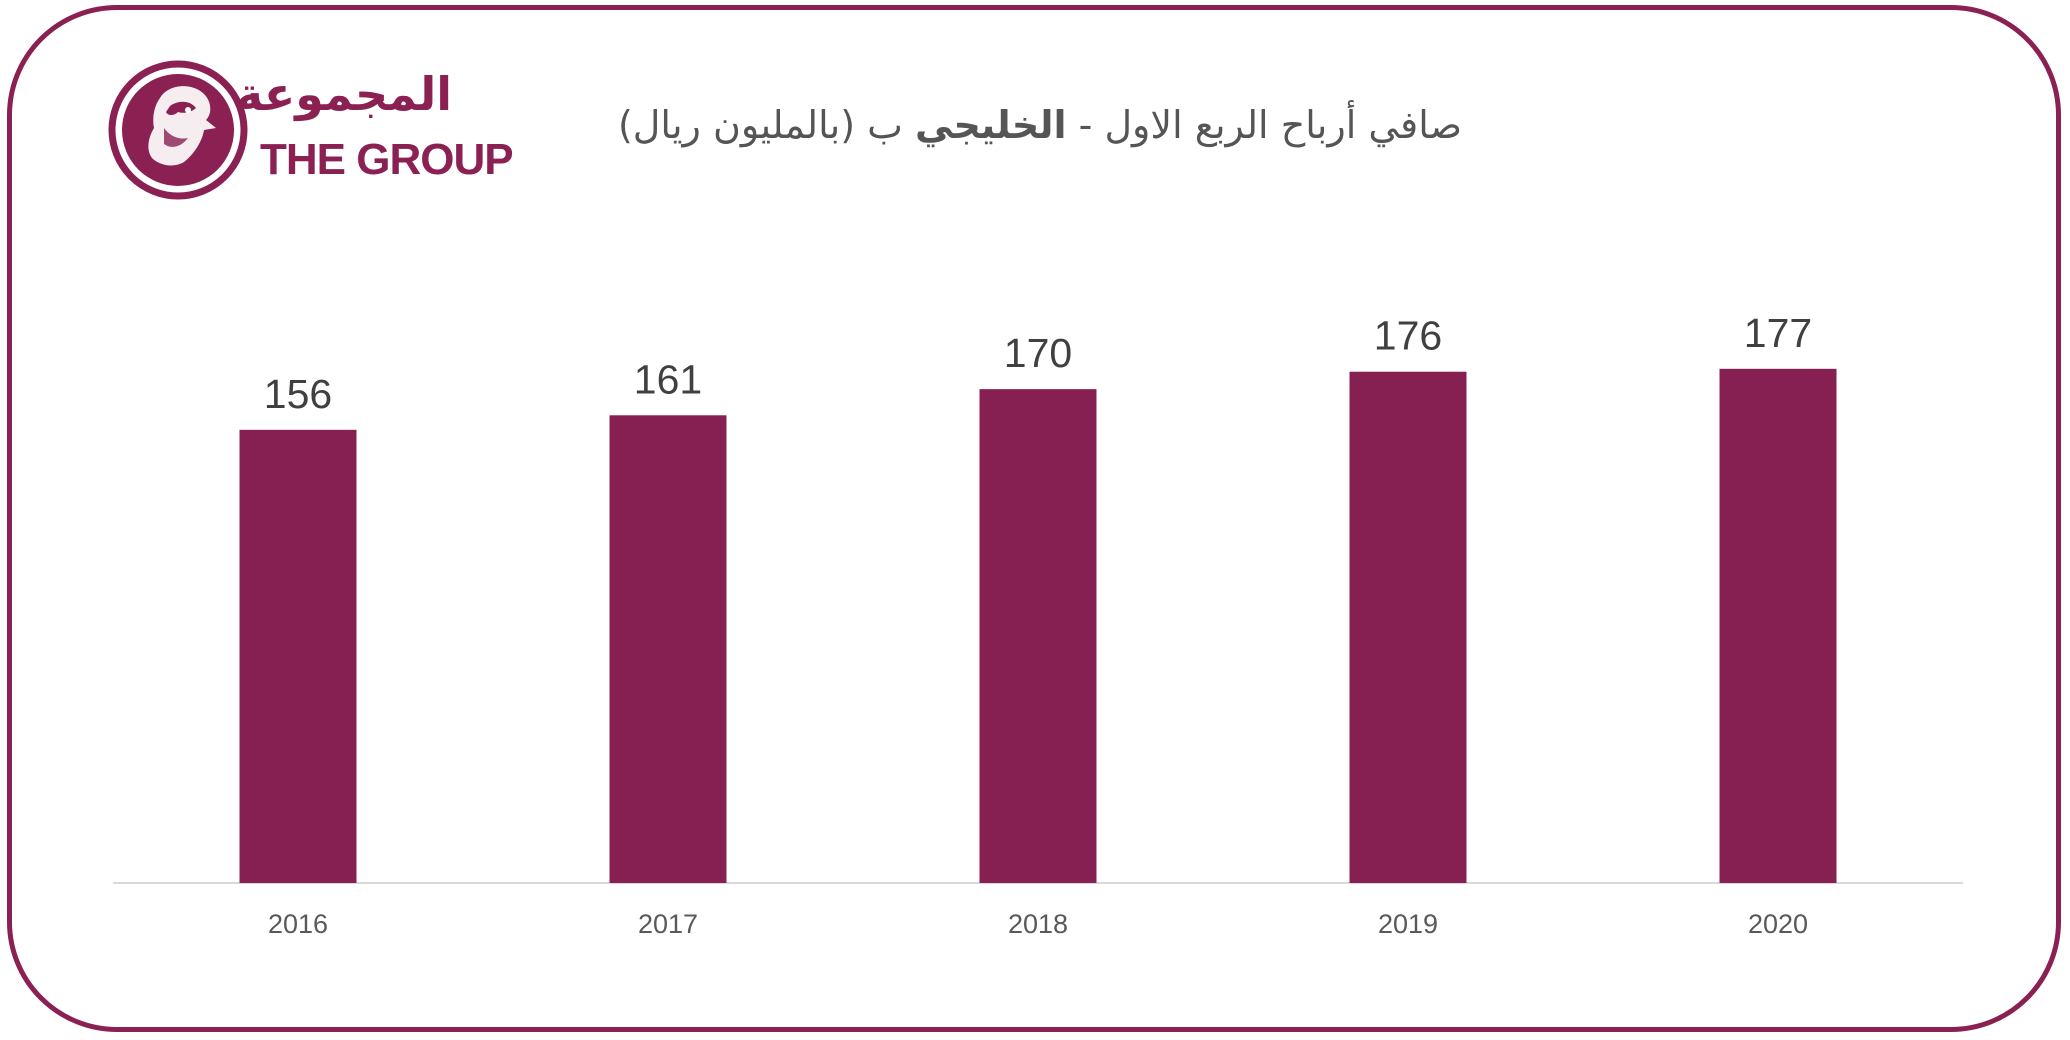 The height and width of the screenshot is (1040, 2070). I want to click on x-tick-label-2020: 2020, so click(1778, 924).